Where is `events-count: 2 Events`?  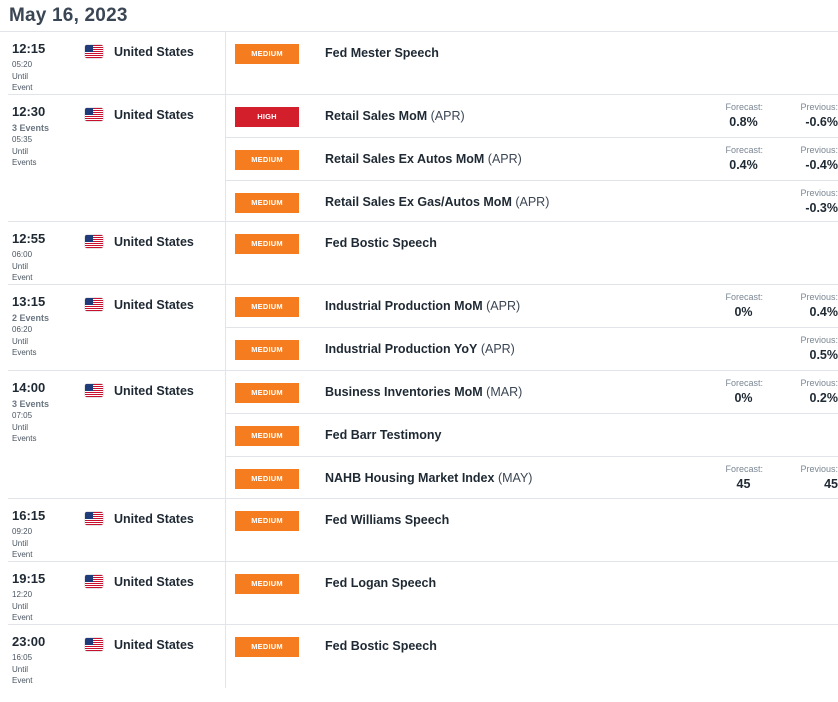
events-count: 2 Events is located at coordinates (31, 318).